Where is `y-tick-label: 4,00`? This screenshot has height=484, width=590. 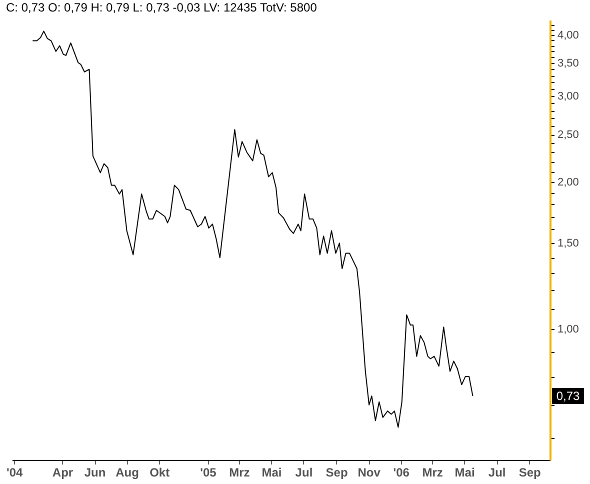 y-tick-label: 4,00 is located at coordinates (568, 35).